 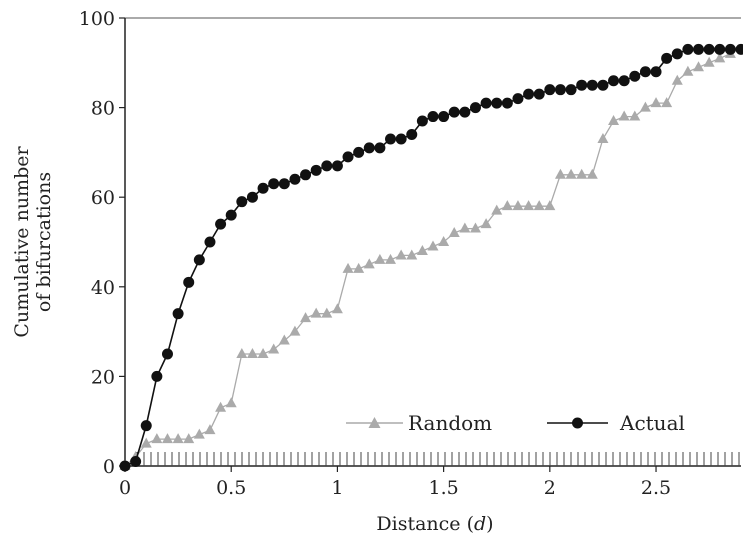 I want to click on legend: Random Actual, so click(x=515, y=423).